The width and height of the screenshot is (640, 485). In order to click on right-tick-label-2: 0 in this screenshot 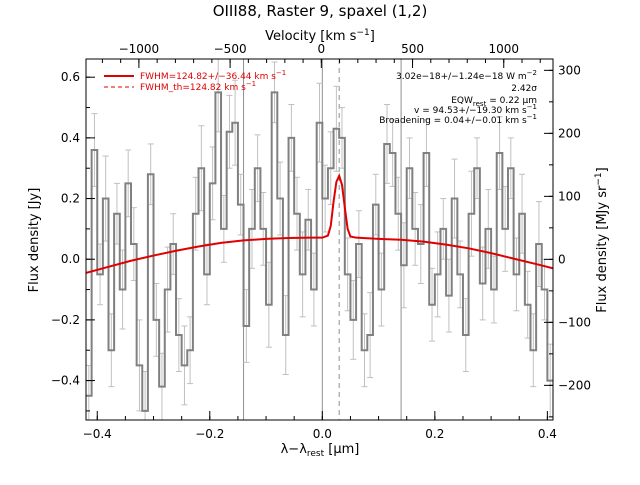, I will do `click(562, 259)`.